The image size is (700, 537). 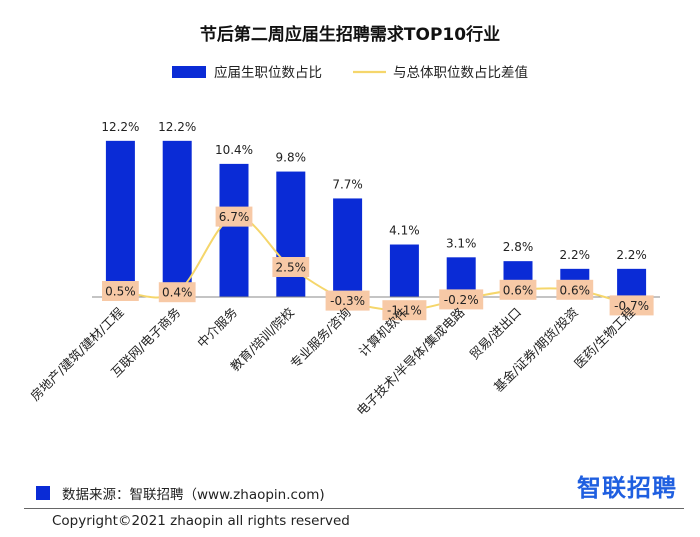 I want to click on source-square-icon, so click(x=43, y=493).